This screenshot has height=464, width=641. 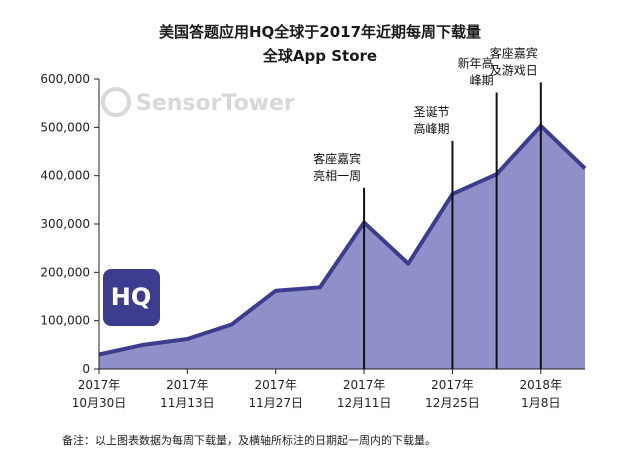 What do you see at coordinates (320, 32) in the screenshot?
I see `chart-title: 美国答题应用HQ全球于2017年近期每周下载量` at bounding box center [320, 32].